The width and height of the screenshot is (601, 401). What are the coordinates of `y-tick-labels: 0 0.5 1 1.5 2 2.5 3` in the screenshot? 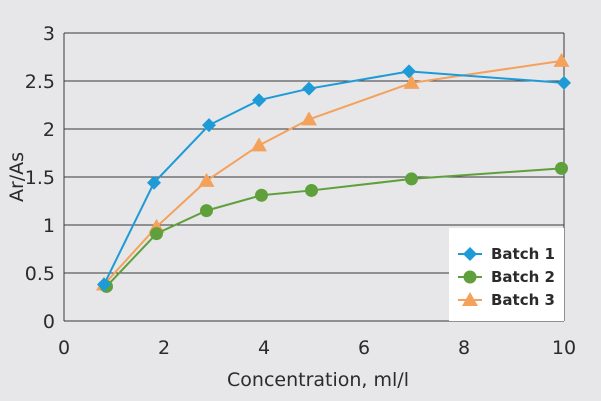 It's located at (40, 178).